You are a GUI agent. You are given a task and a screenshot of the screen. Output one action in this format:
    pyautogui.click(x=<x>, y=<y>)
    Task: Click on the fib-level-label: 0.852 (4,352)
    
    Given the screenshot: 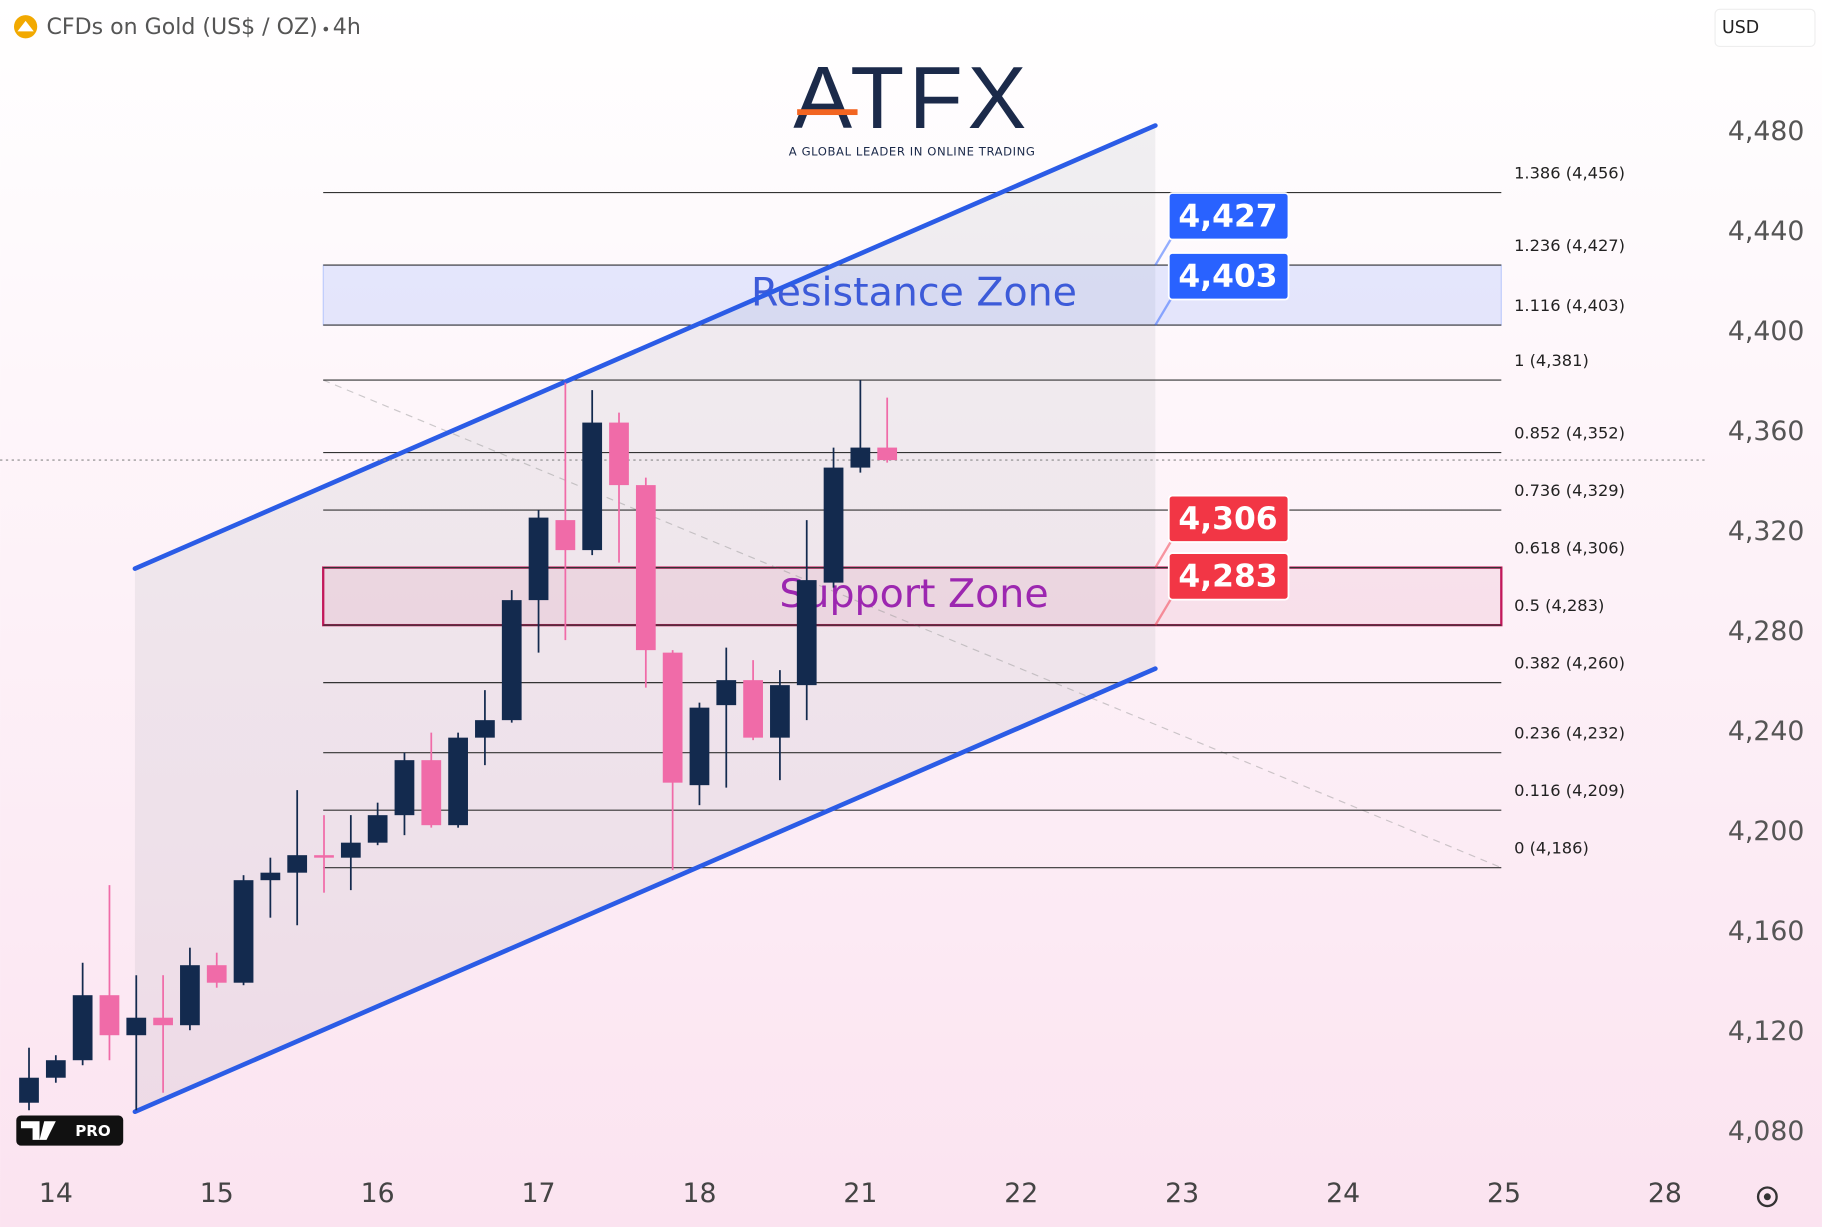 What is the action you would take?
    pyautogui.click(x=1569, y=433)
    